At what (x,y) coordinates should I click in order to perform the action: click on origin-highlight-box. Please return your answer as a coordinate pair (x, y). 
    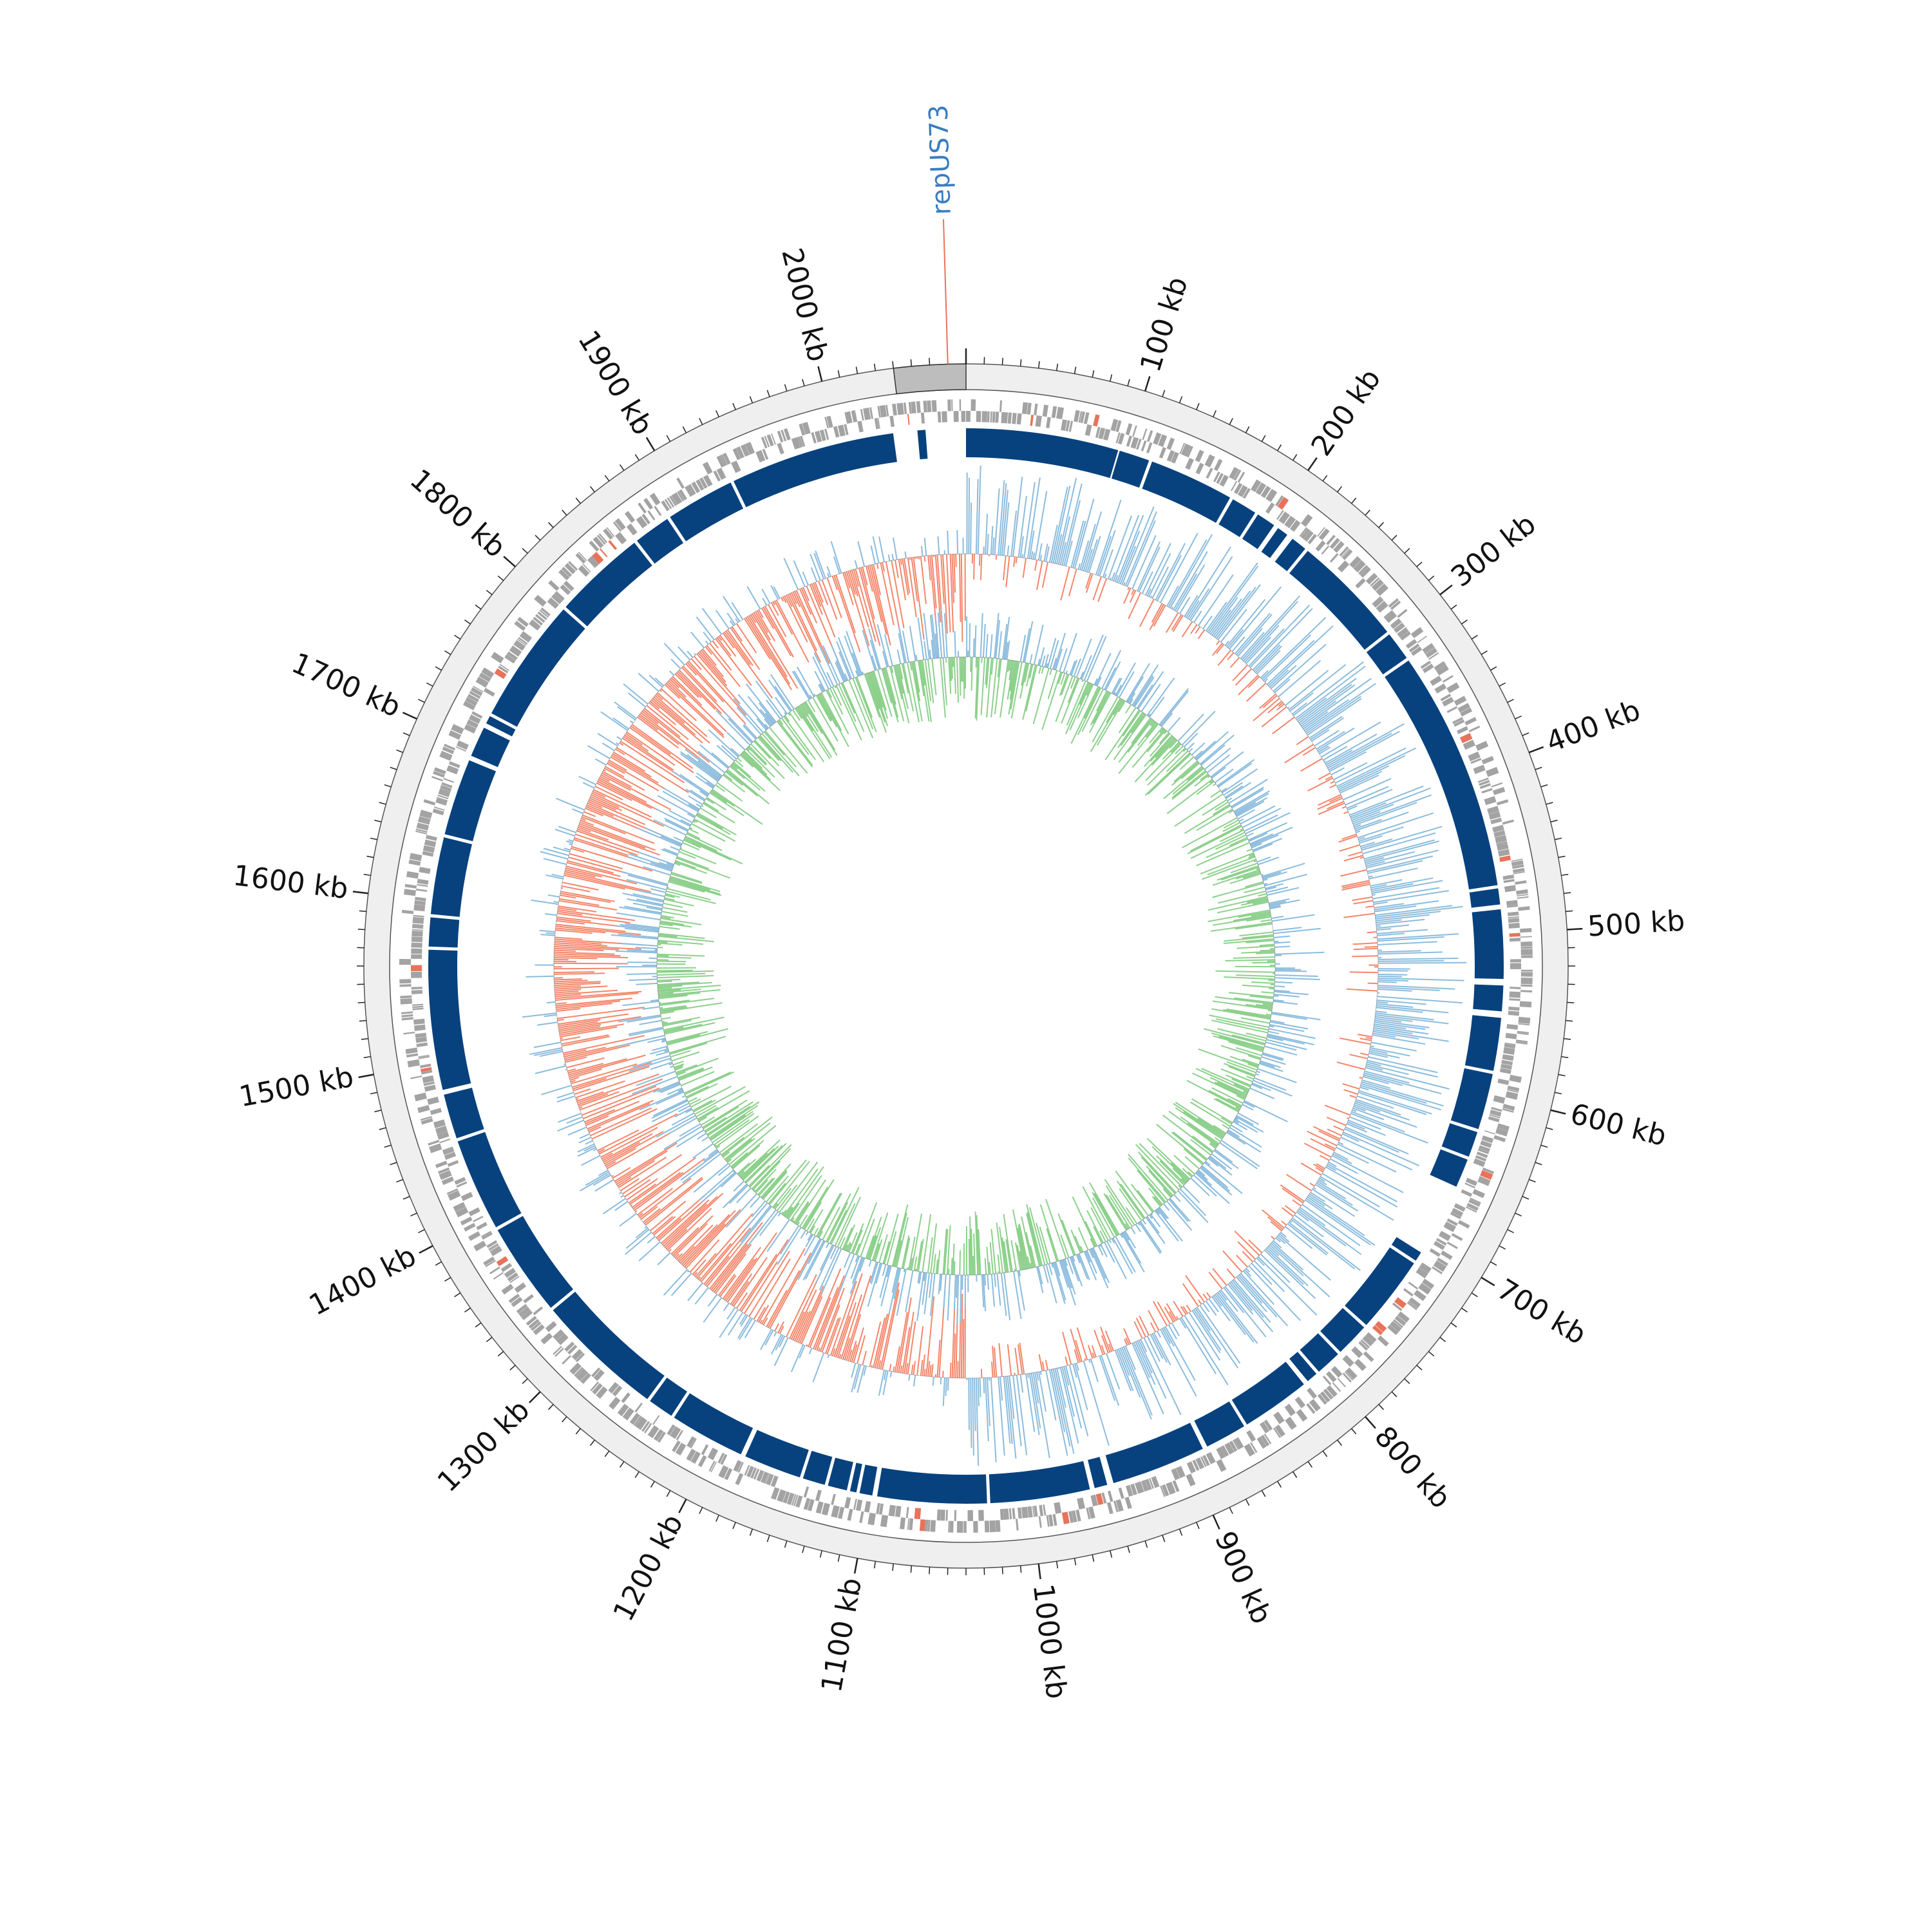
    Looking at the image, I should click on (930, 379).